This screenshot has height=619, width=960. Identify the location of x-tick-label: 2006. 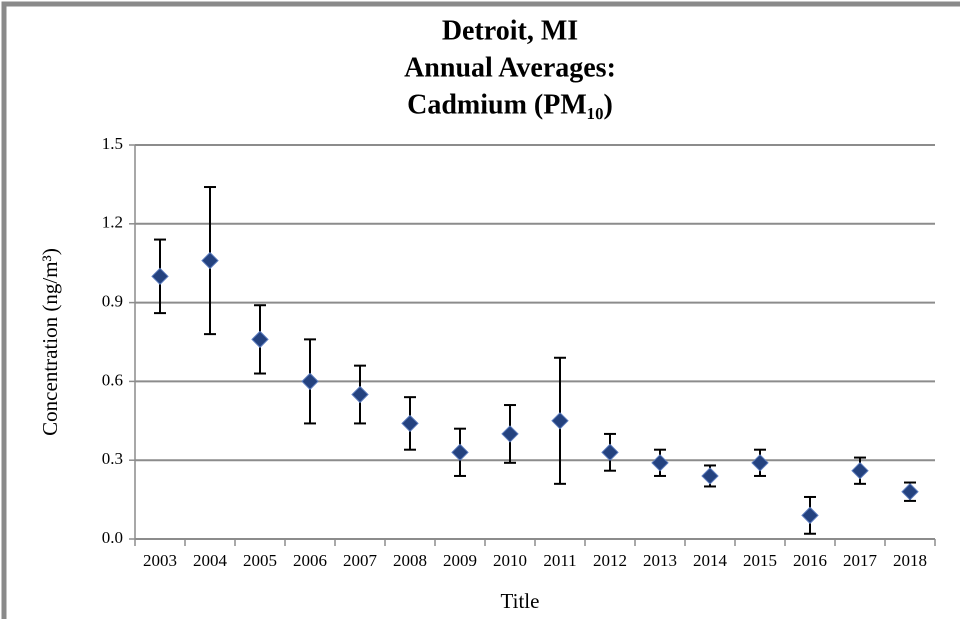
(310, 560).